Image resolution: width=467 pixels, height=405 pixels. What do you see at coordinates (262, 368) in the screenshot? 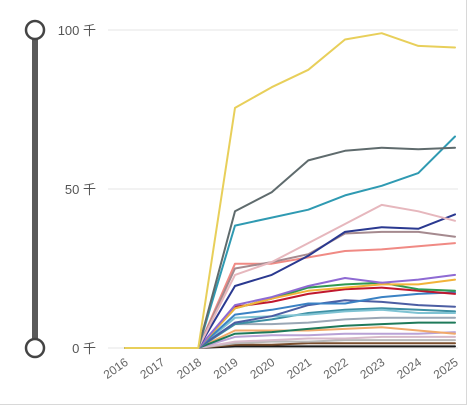
I see `x-tick-label: 2020` at bounding box center [262, 368].